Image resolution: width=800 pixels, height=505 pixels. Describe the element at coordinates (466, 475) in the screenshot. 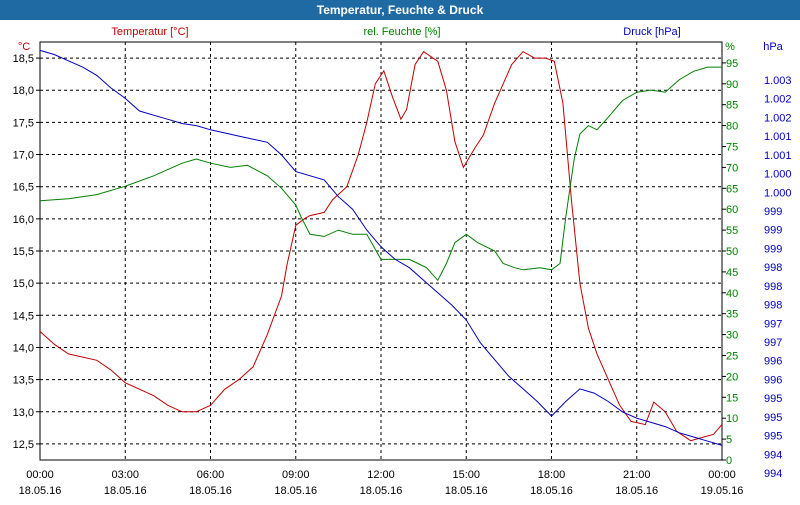

I see `x-tick-time: 15:00` at that location.